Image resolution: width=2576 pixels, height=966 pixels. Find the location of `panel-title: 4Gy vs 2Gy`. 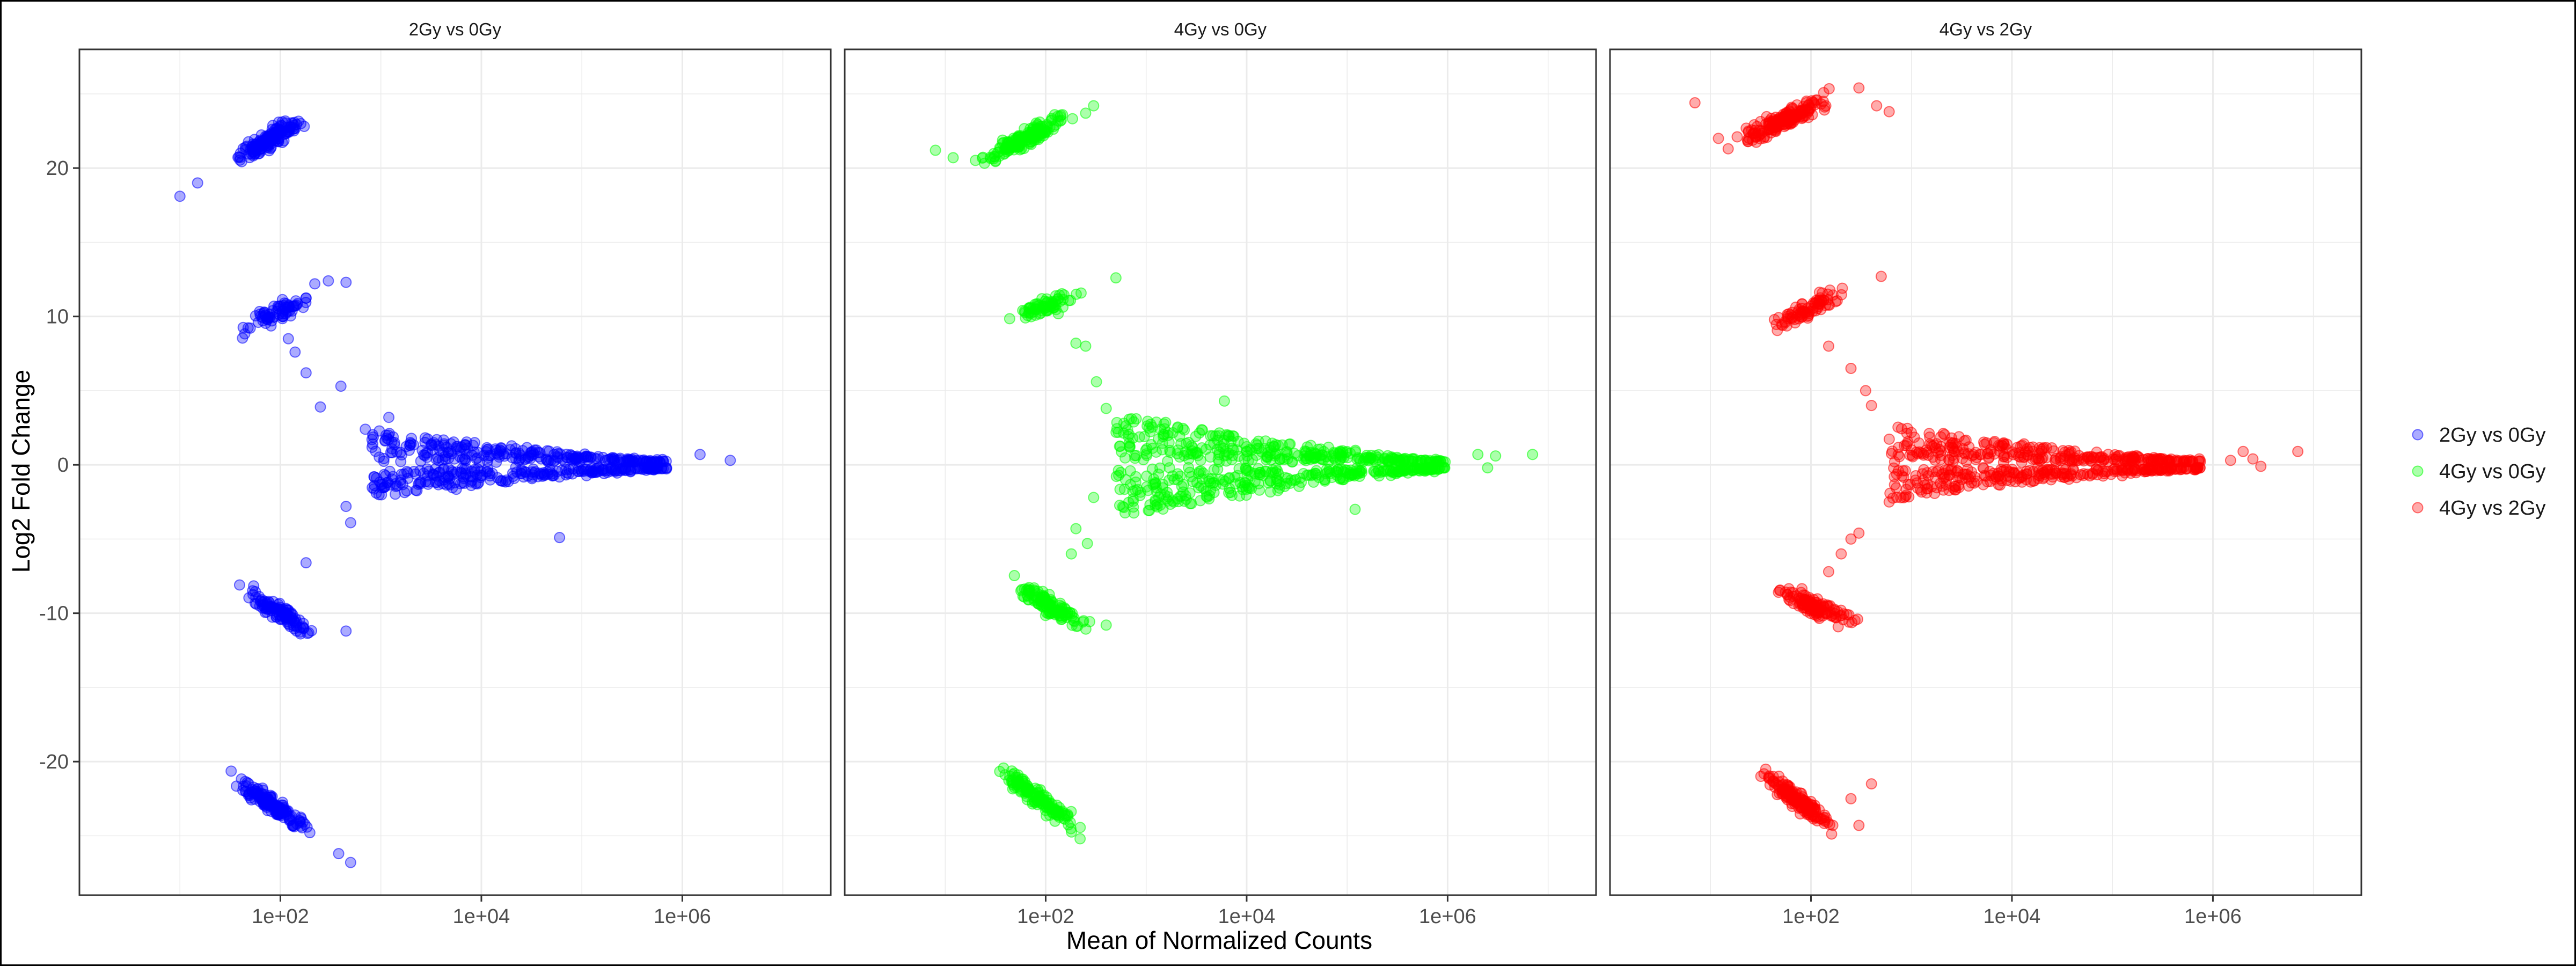

panel-title: 4Gy vs 2Gy is located at coordinates (1986, 29).